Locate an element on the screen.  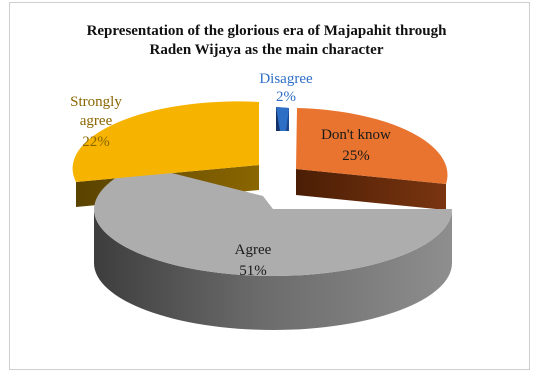
slice-dont-know is located at coordinates (372, 146).